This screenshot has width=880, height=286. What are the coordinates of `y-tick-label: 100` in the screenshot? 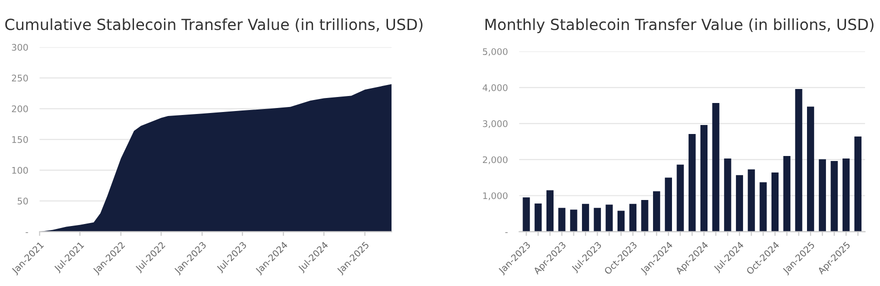 It's located at (20, 170).